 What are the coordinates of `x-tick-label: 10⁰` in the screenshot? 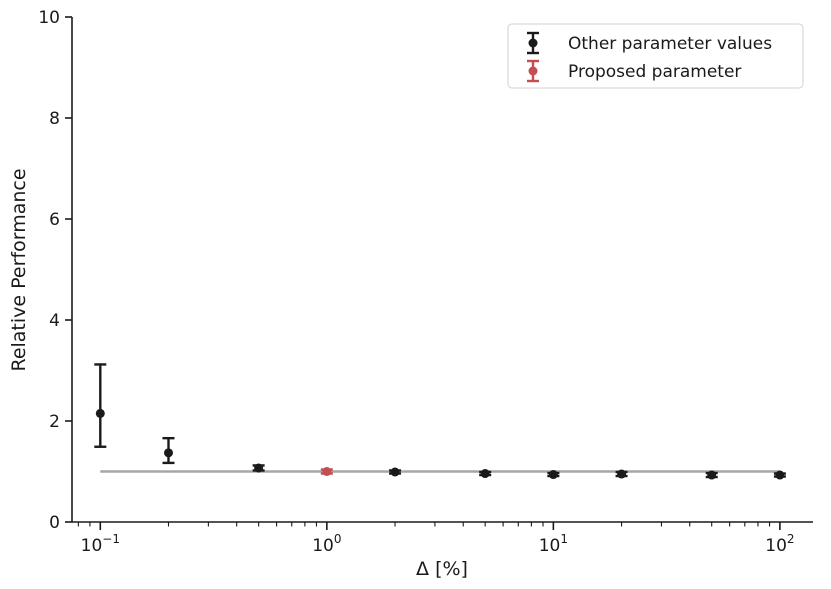 It's located at (326, 544).